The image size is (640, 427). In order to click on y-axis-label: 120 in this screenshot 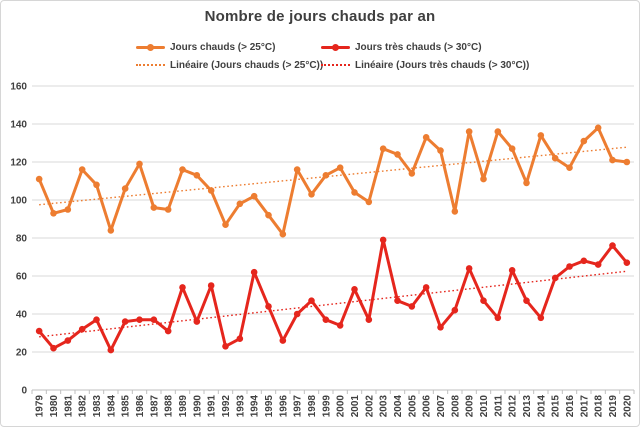, I will do `click(18, 163)`.